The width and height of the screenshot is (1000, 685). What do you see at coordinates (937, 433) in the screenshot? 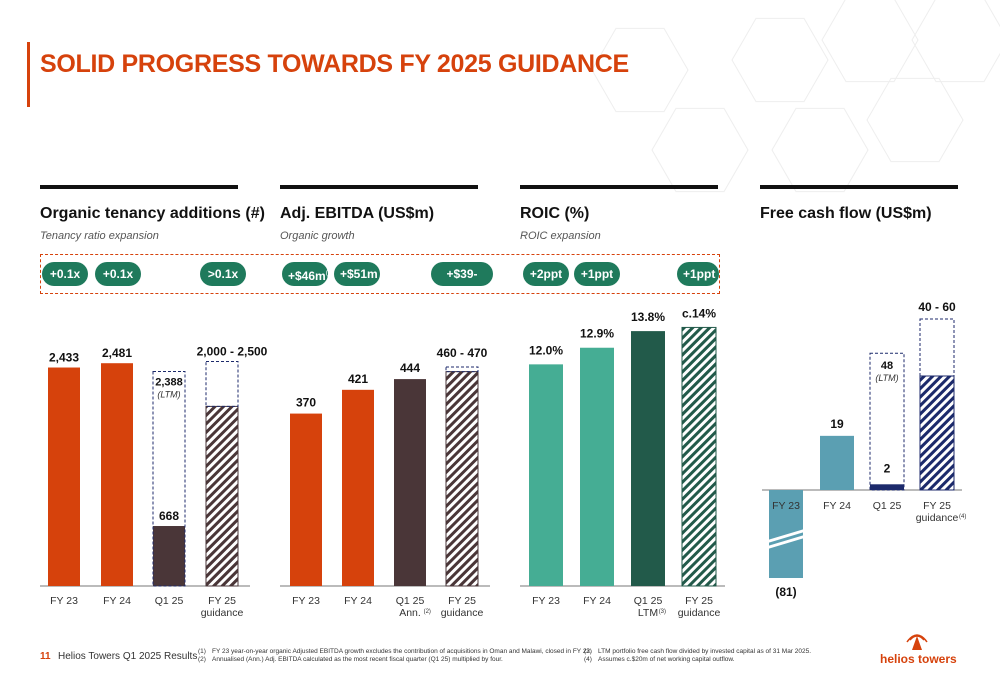
I see `bar-fcf-guidance` at bounding box center [937, 433].